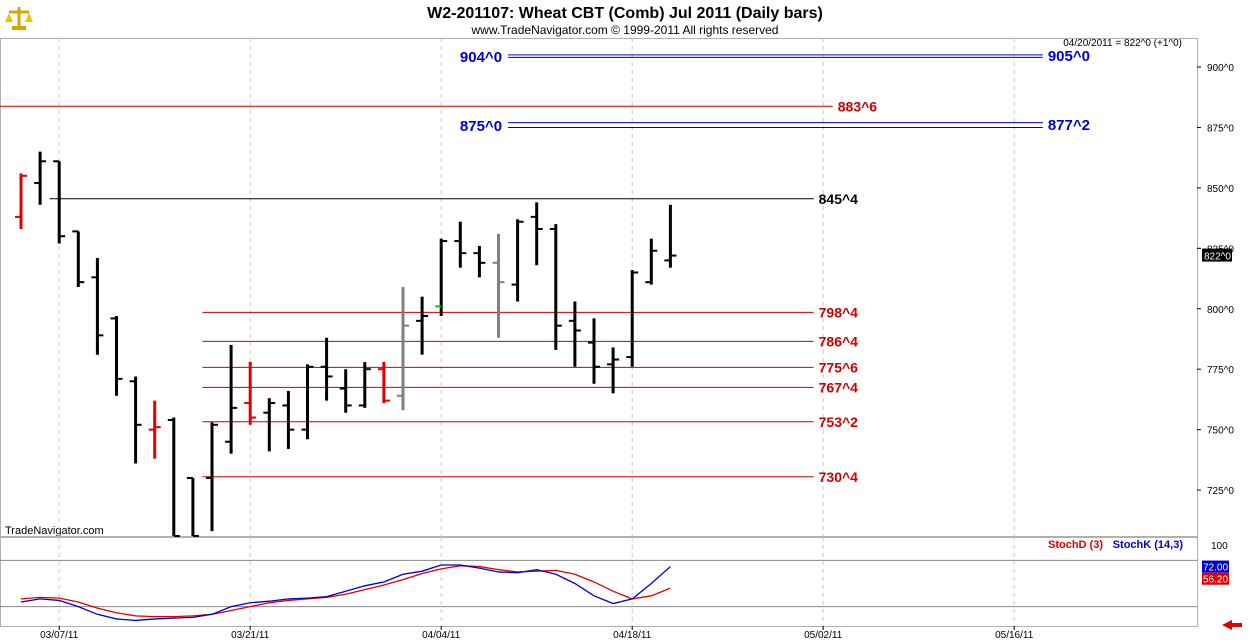 This screenshot has width=1250, height=643. I want to click on level-label-right: 877^2, so click(1069, 125).